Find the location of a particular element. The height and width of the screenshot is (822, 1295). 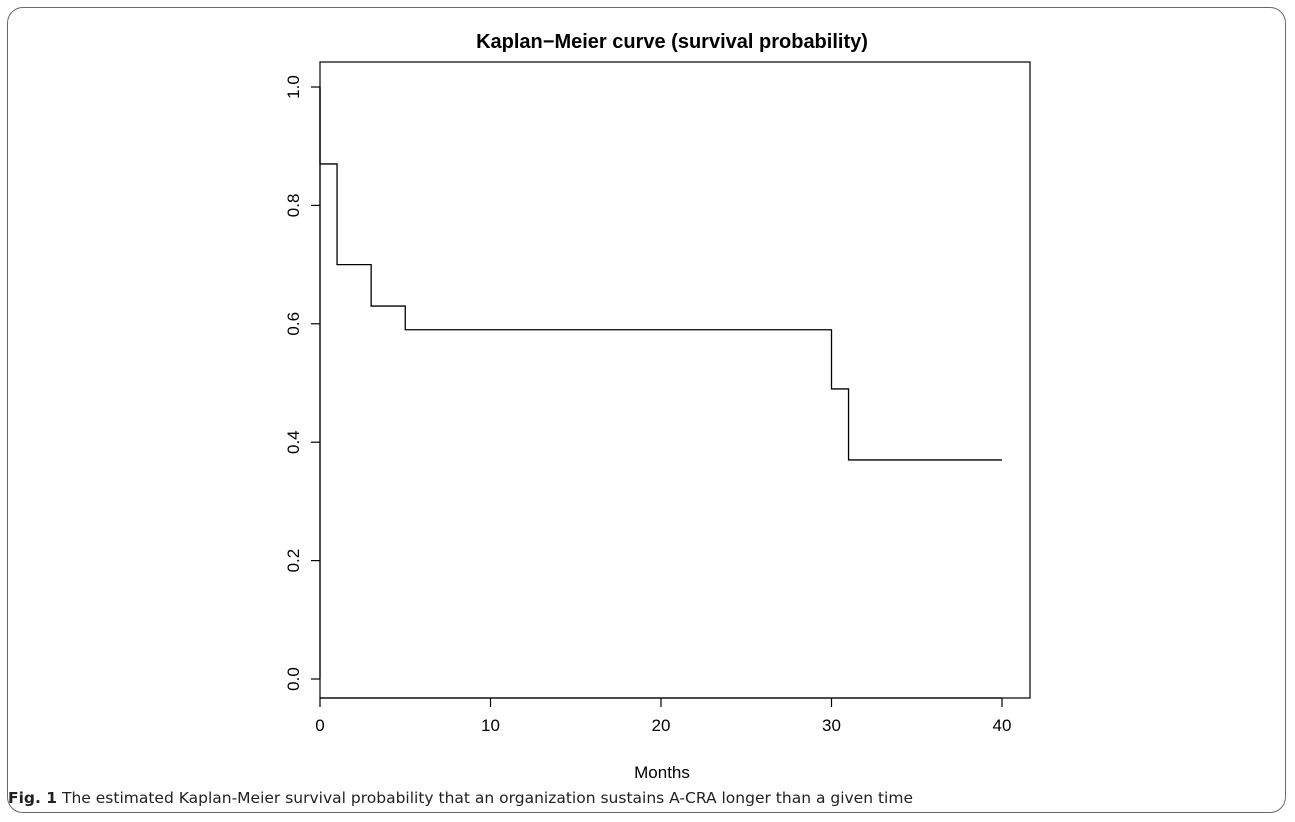

x-tick-label: 0 is located at coordinates (319, 725).